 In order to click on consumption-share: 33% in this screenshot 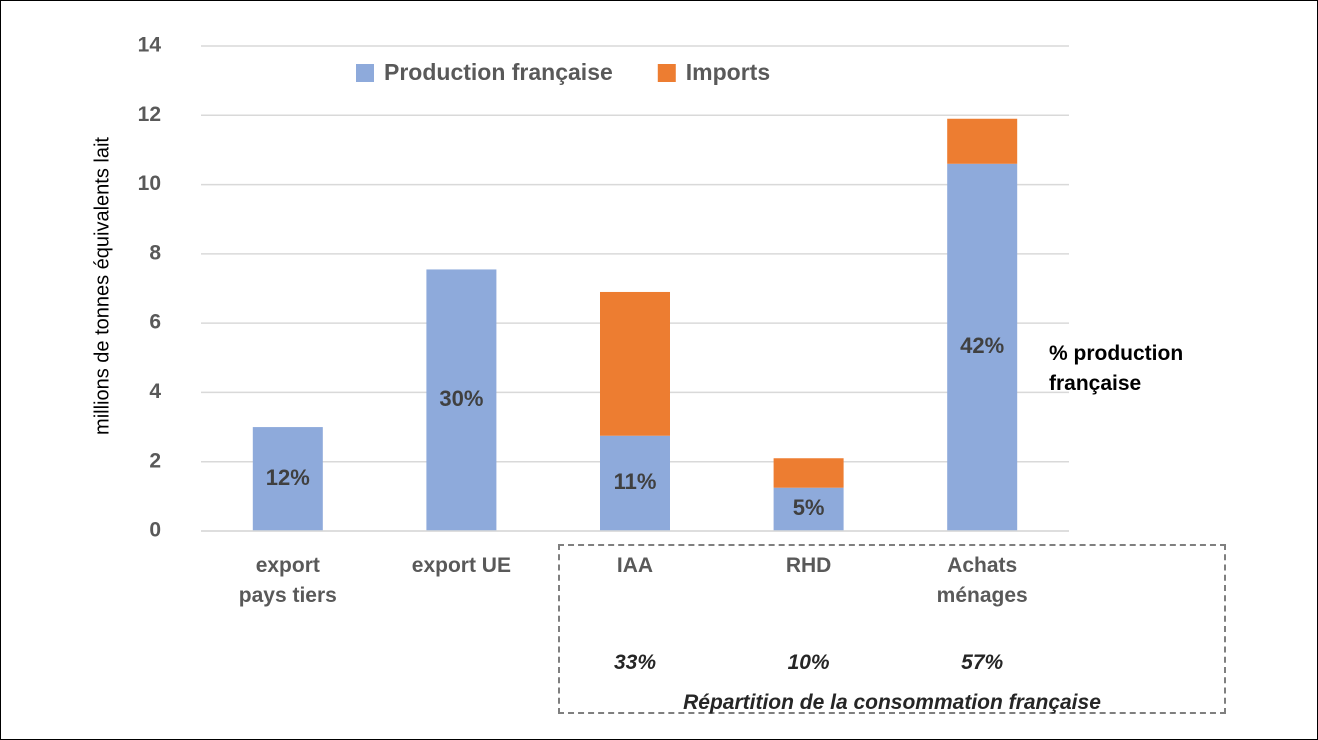, I will do `click(635, 662)`.